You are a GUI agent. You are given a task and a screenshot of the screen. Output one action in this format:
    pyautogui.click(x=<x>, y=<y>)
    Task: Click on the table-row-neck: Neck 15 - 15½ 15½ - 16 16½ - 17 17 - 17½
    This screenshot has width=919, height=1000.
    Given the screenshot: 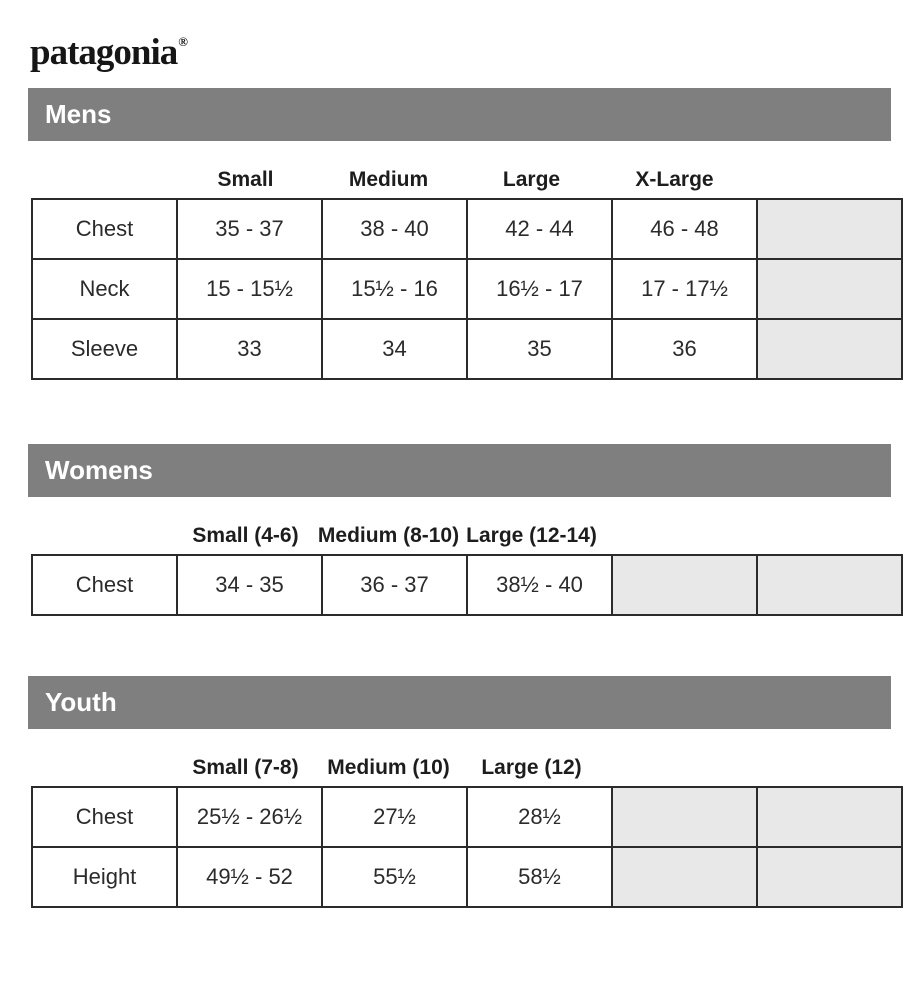 What is the action you would take?
    pyautogui.click(x=467, y=289)
    